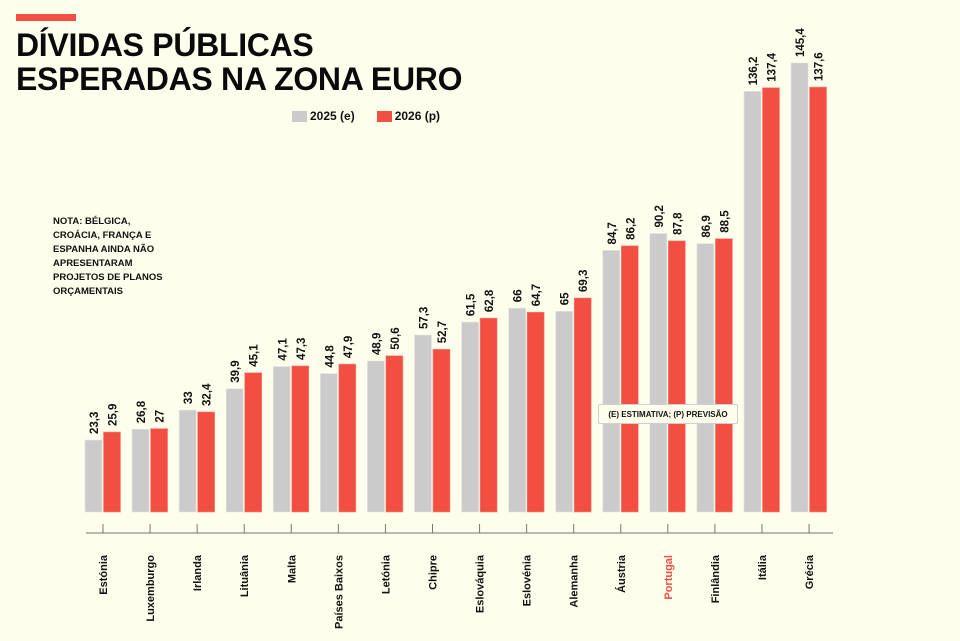 The width and height of the screenshot is (960, 641). I want to click on data-label: 61,5, so click(472, 304).